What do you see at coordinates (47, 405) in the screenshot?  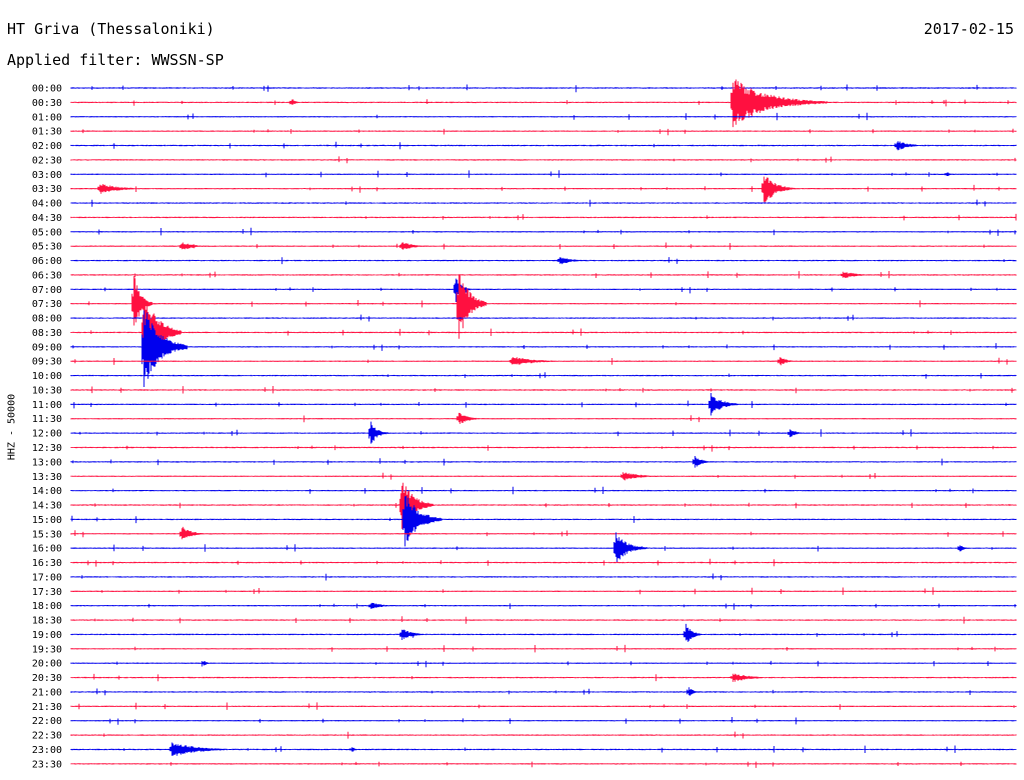 I see `time-tick-label: 11:00` at bounding box center [47, 405].